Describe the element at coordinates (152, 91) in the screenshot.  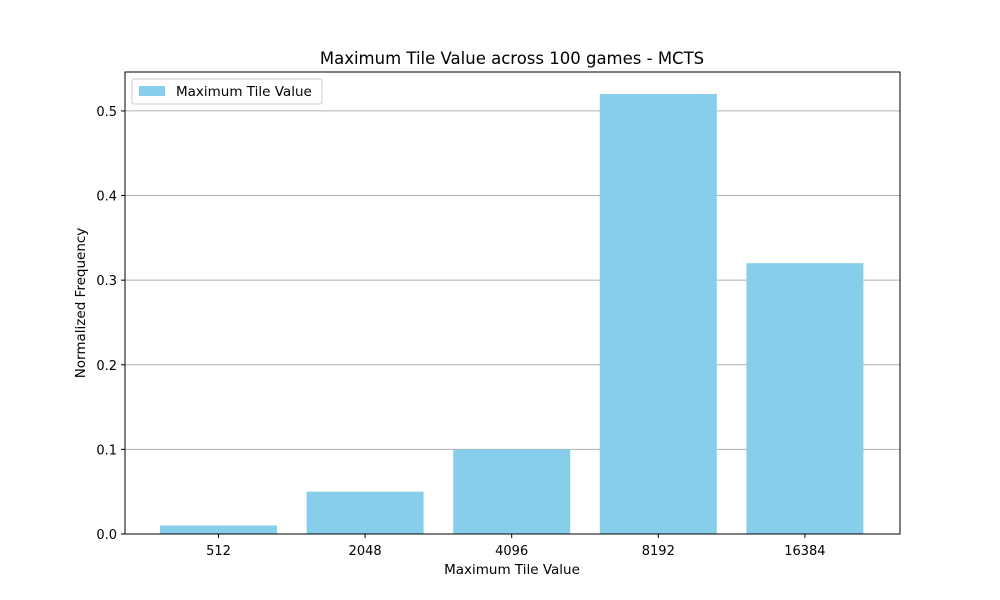
I see `legend-swatch` at that location.